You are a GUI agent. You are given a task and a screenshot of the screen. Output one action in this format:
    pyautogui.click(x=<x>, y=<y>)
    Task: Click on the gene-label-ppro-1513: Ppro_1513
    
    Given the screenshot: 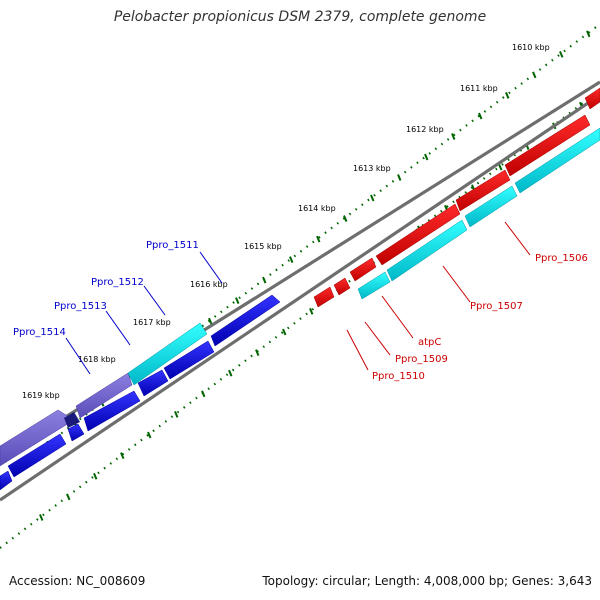 What is the action you would take?
    pyautogui.click(x=80, y=306)
    